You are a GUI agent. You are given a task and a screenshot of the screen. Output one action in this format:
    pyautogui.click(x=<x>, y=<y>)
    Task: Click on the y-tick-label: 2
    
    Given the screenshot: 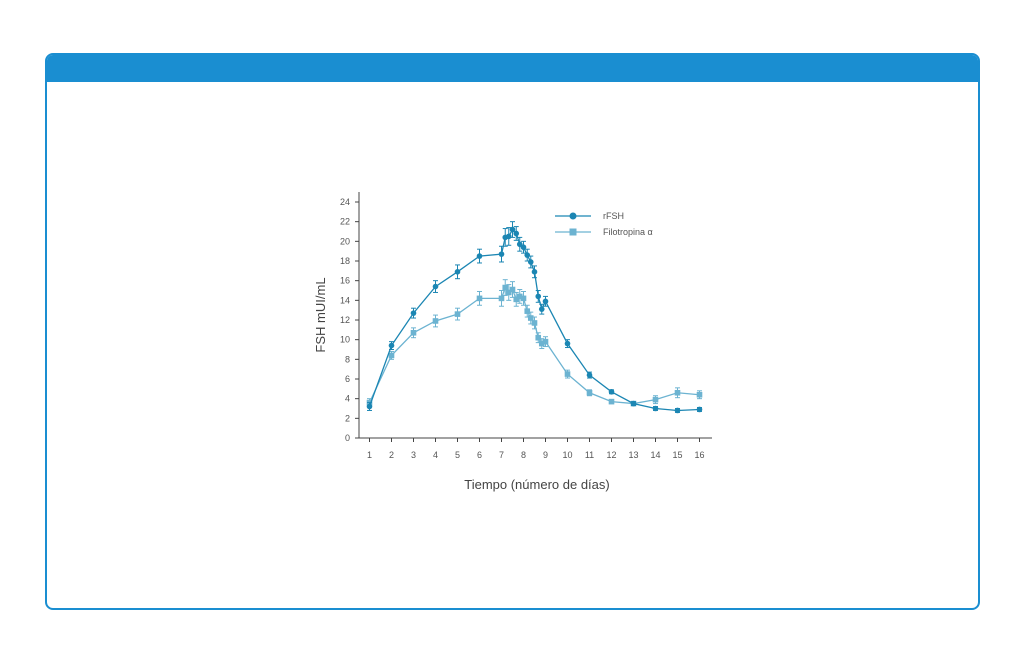 What is the action you would take?
    pyautogui.click(x=347, y=418)
    